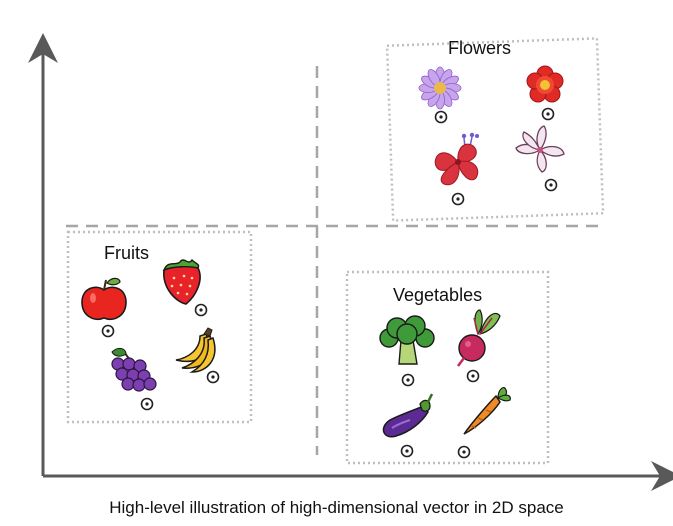 Image resolution: width=673 pixels, height=526 pixels. Describe the element at coordinates (487, 410) in the screenshot. I see `carrot-icon` at that location.